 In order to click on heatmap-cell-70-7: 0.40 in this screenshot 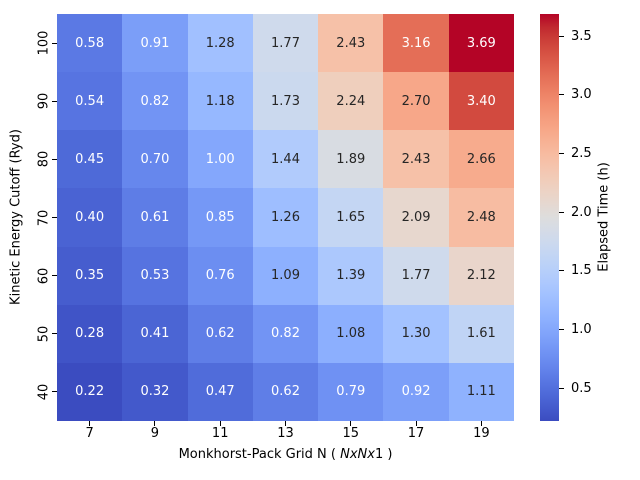, I will do `click(90, 217)`.